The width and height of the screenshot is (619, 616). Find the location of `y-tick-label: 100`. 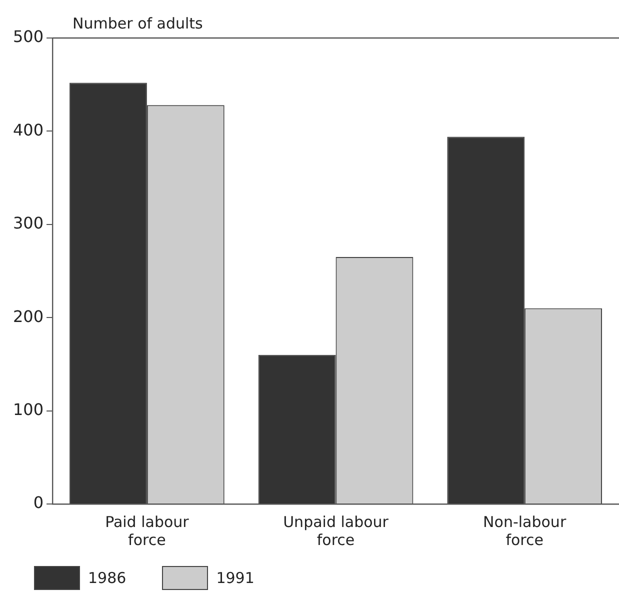

y-tick-label: 100 is located at coordinates (28, 409).